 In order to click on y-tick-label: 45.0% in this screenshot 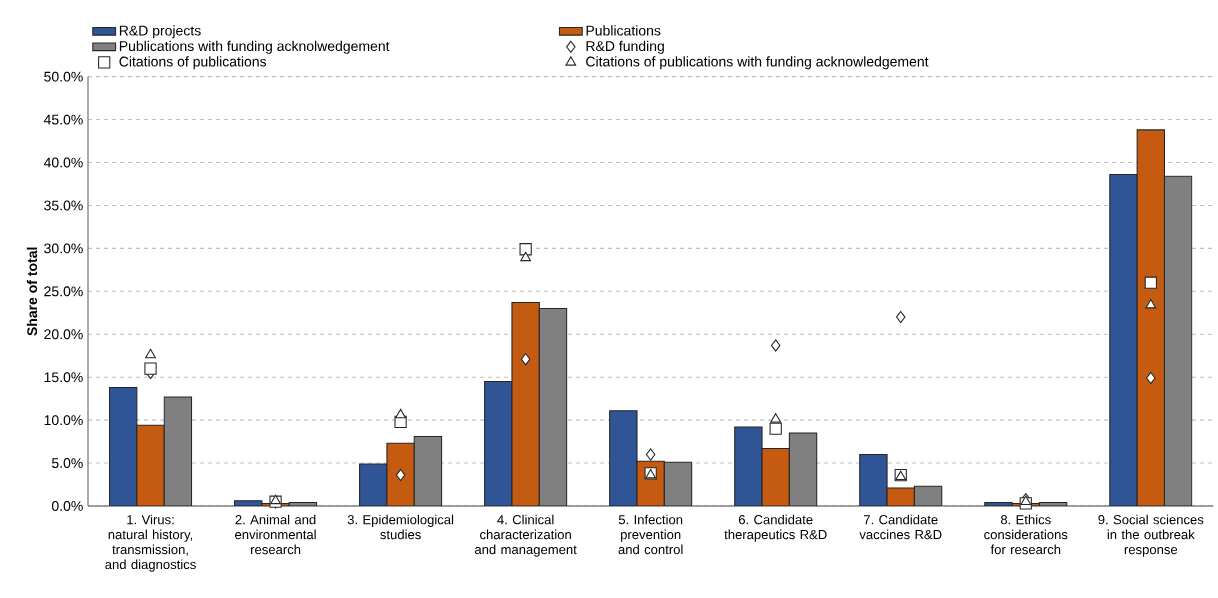, I will do `click(63, 119)`.